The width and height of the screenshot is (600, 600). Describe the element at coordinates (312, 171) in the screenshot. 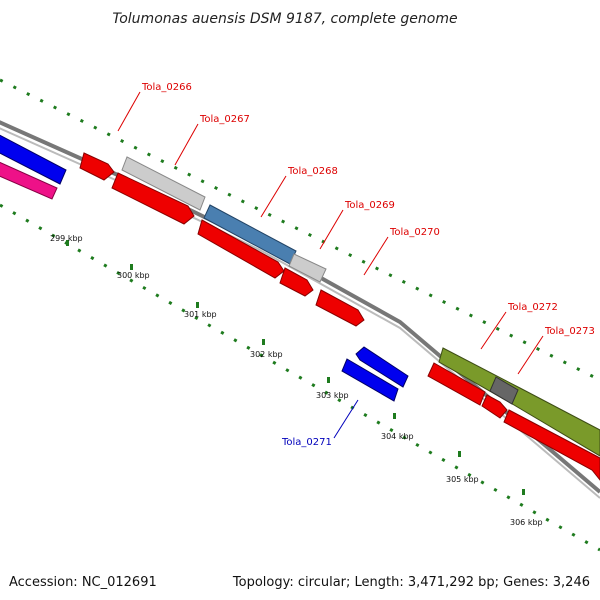

I see `gene-label-tola-0268: Tola_0268` at that location.